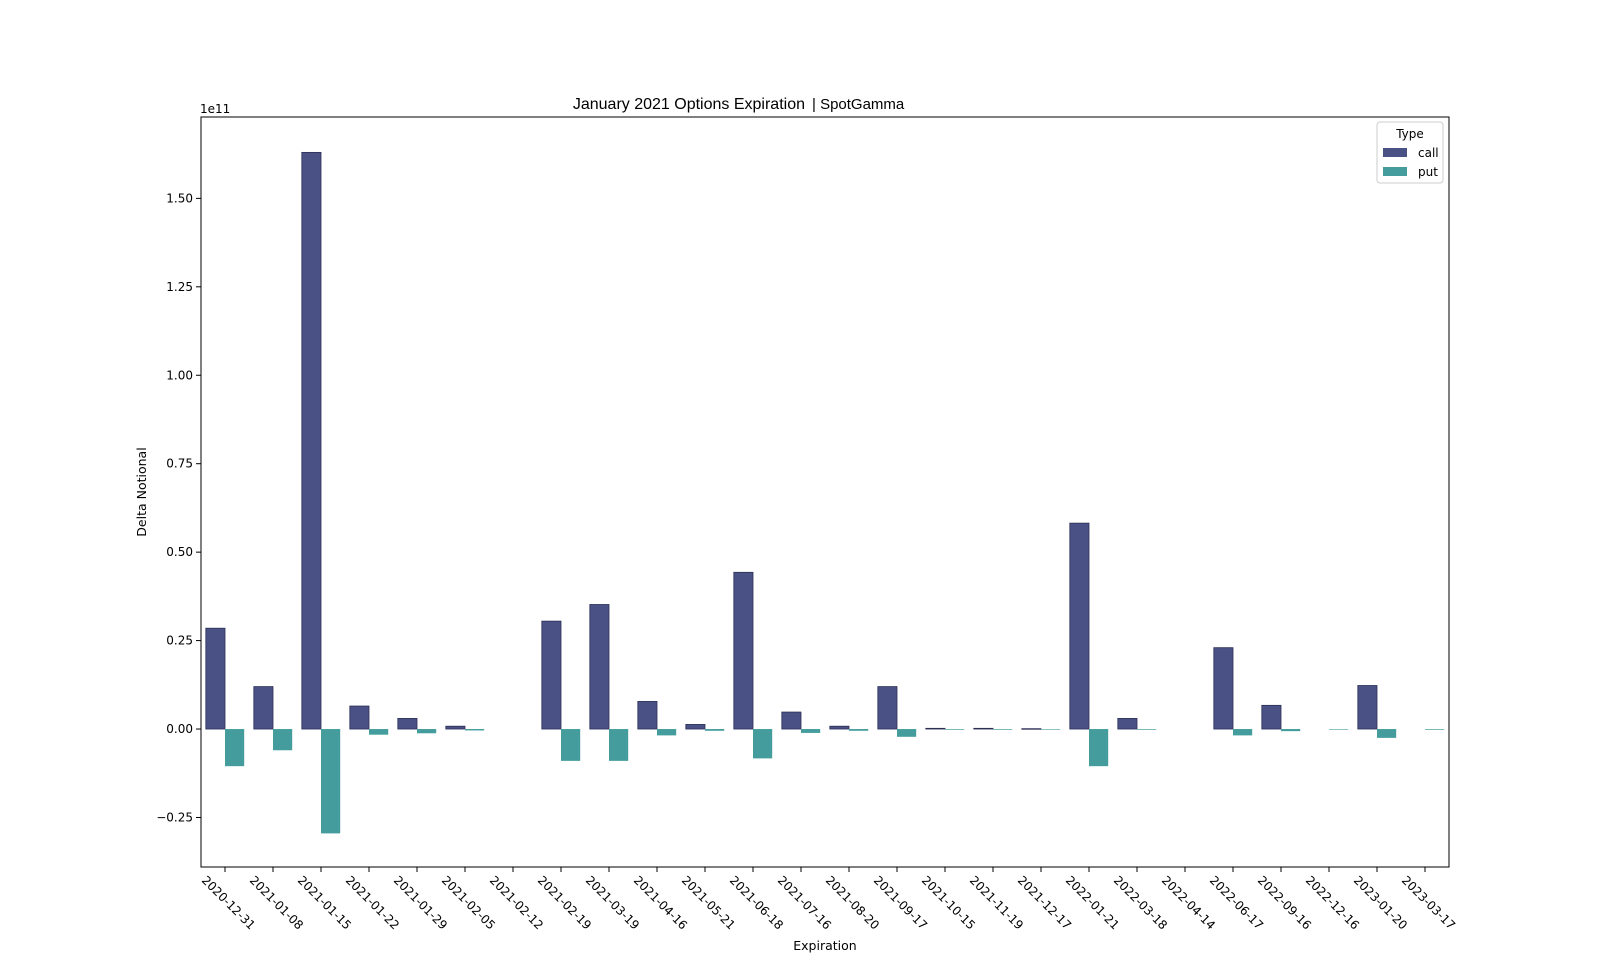  Describe the element at coordinates (1428, 172) in the screenshot. I see `legend-label-put: put` at that location.